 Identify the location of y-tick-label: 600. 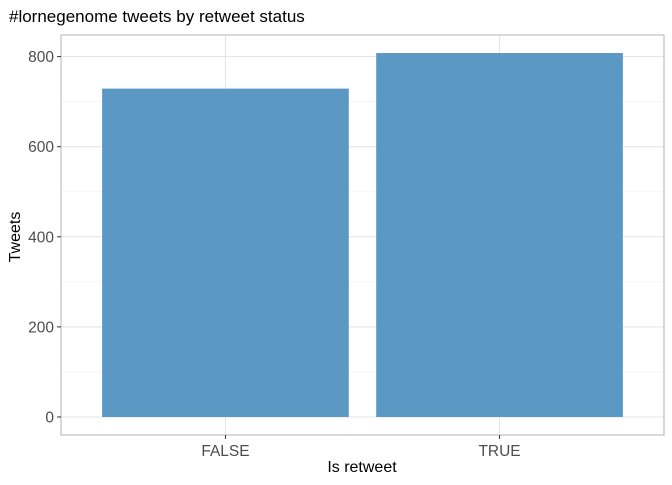
(41, 147).